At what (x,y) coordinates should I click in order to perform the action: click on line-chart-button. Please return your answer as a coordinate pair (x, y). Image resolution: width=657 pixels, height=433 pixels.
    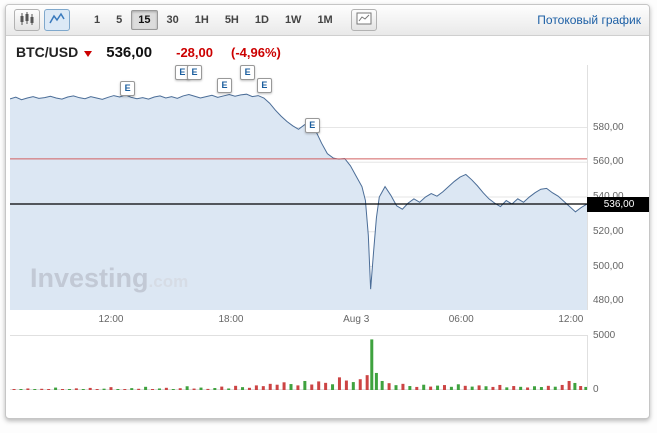
    Looking at the image, I should click on (57, 20).